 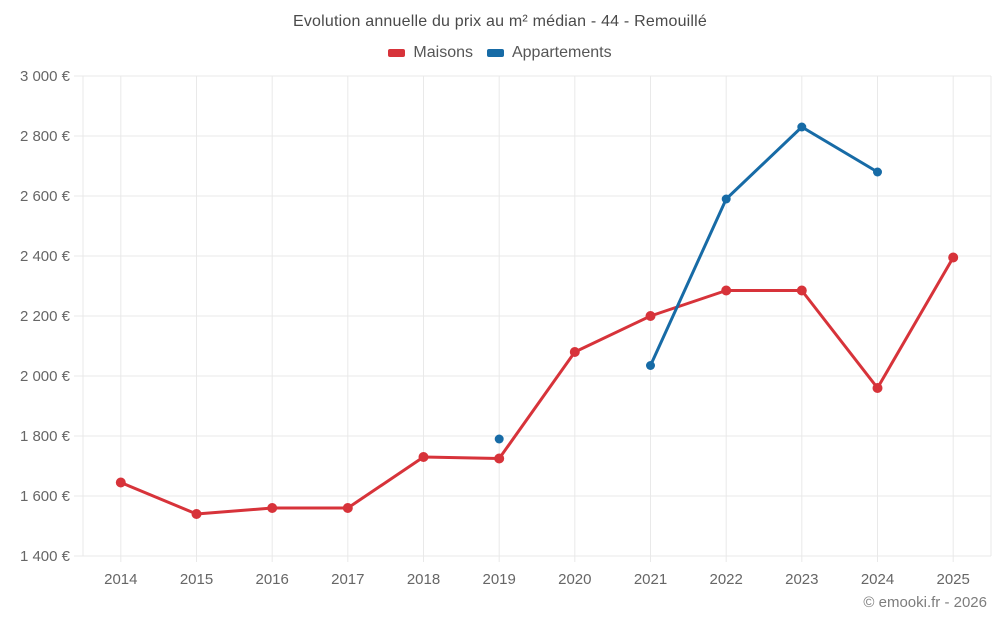 I want to click on series-line-appartements, so click(x=764, y=246).